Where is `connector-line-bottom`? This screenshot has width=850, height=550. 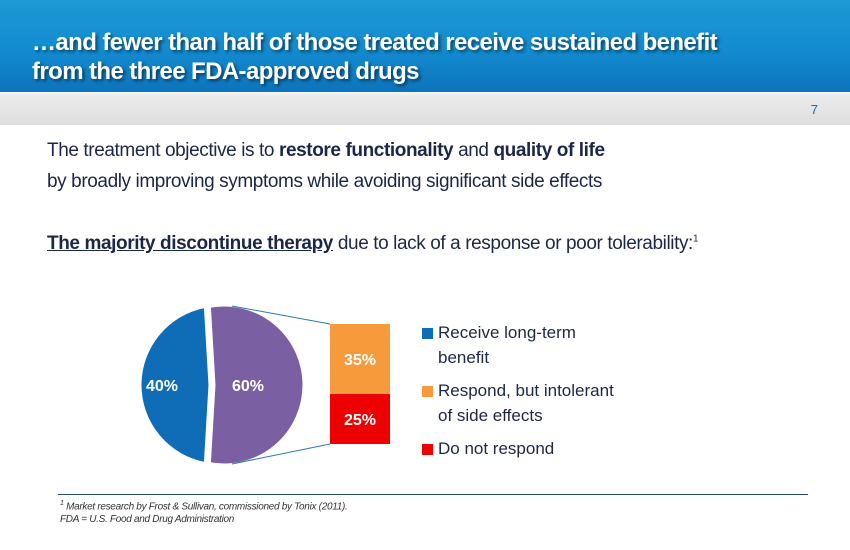
connector-line-bottom is located at coordinates (281, 454).